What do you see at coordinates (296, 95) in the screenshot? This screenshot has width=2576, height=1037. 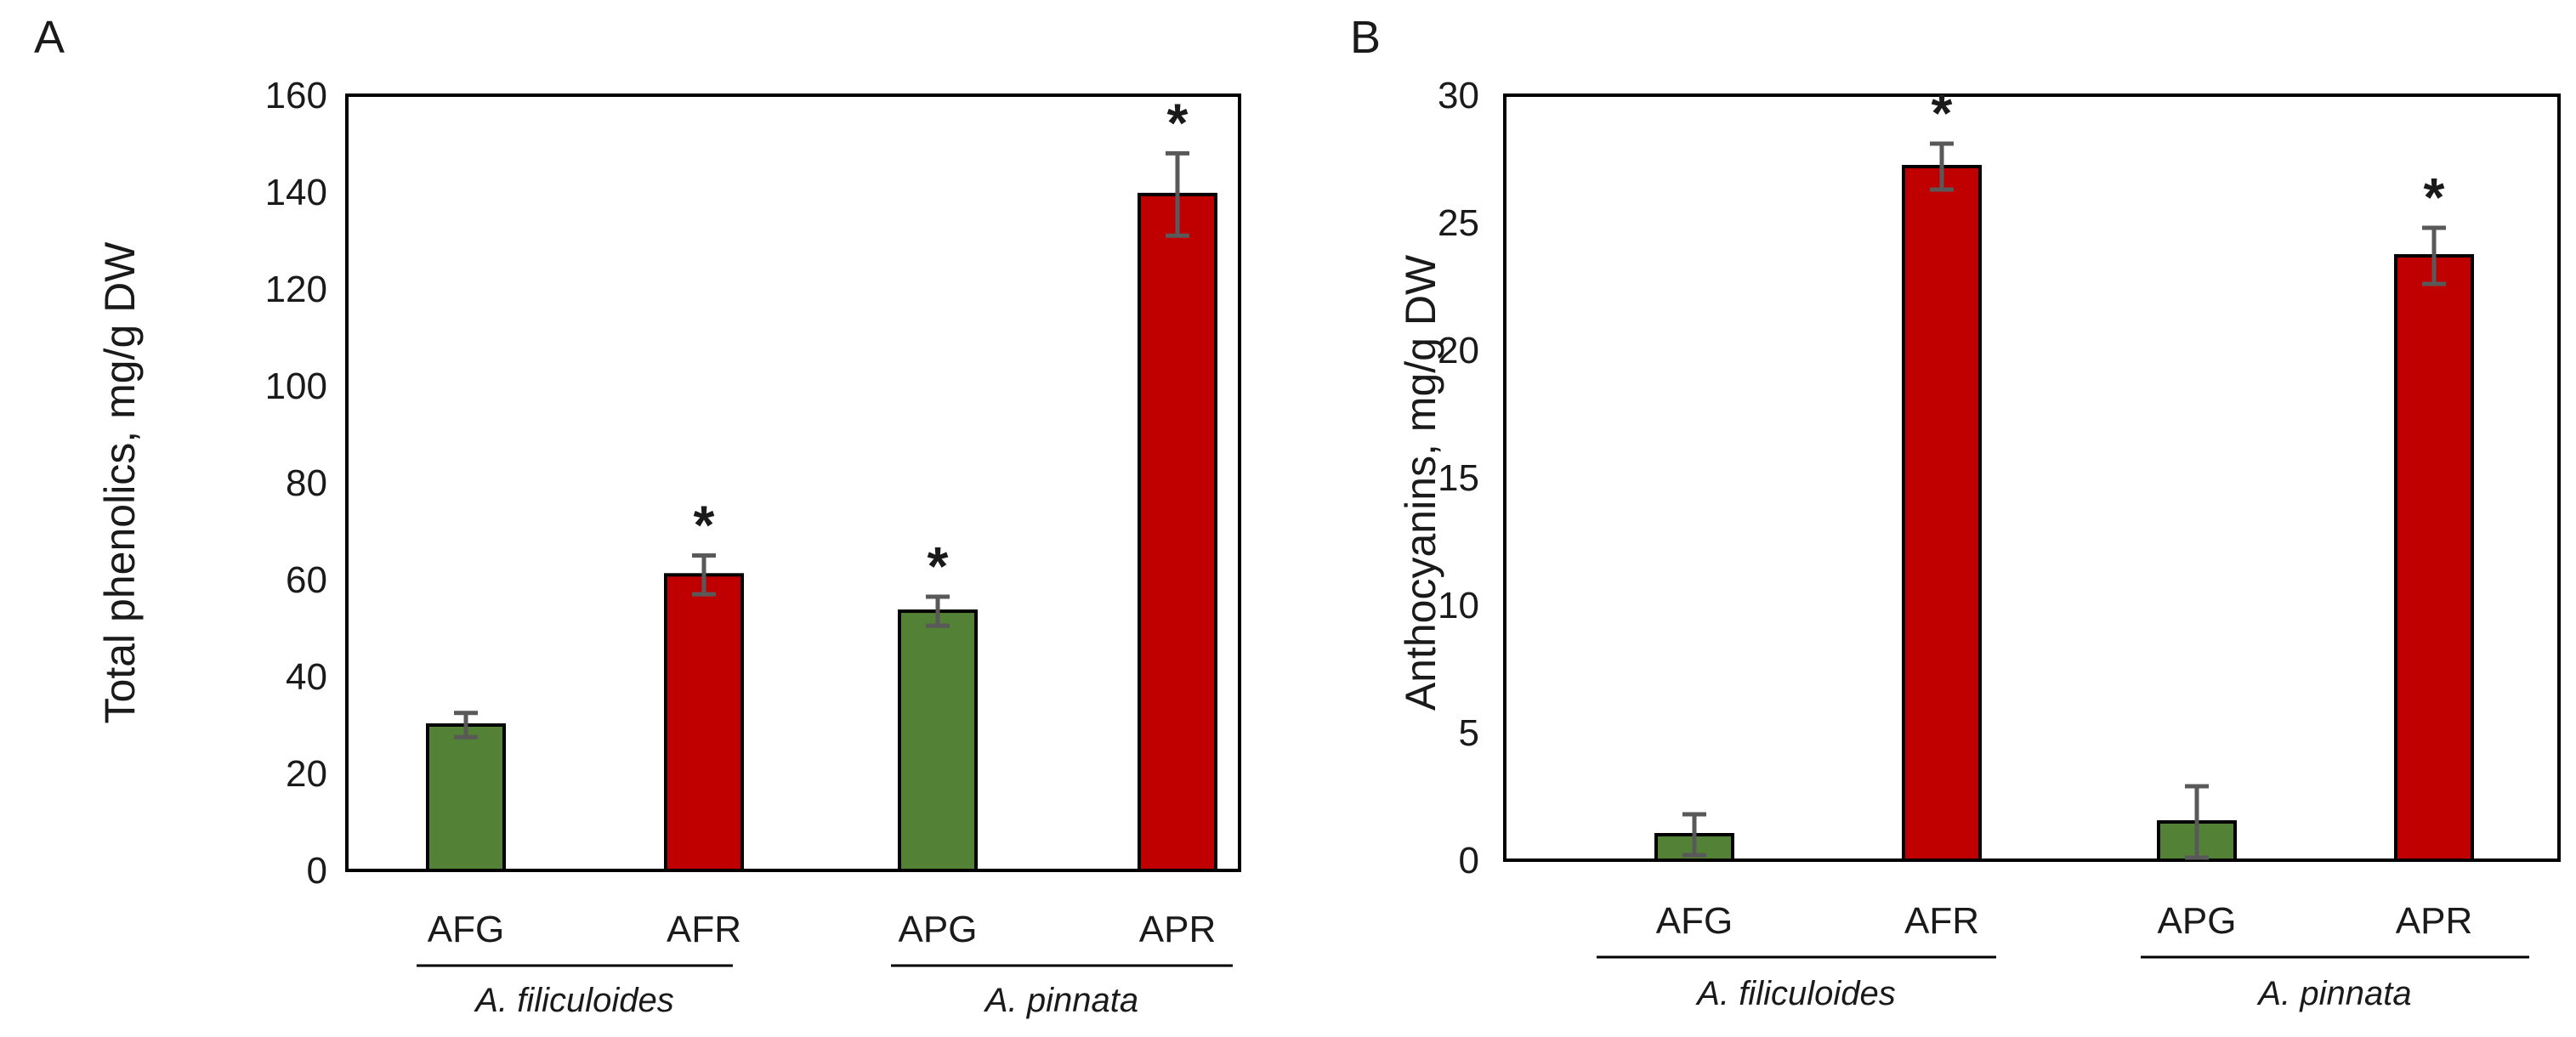 I see `y-tick-label: 160` at bounding box center [296, 95].